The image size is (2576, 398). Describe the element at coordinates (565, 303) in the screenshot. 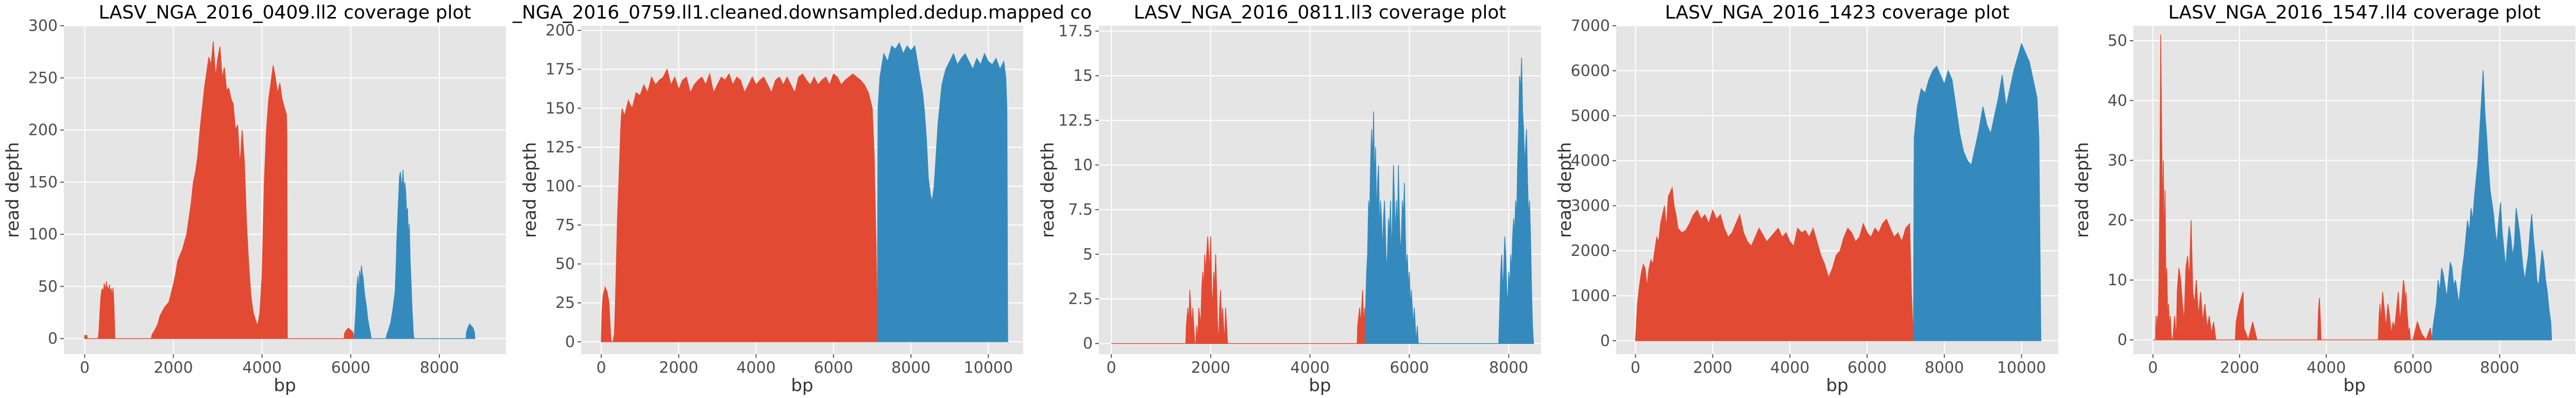

I see `y-tick-label: 25` at that location.